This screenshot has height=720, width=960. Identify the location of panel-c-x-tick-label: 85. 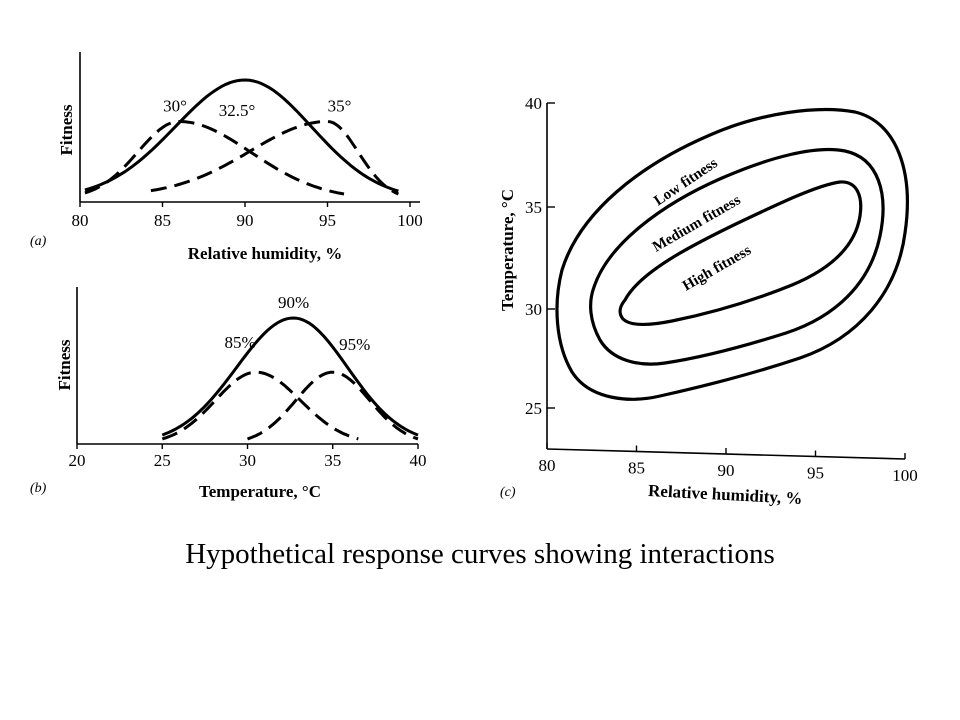
(636, 468).